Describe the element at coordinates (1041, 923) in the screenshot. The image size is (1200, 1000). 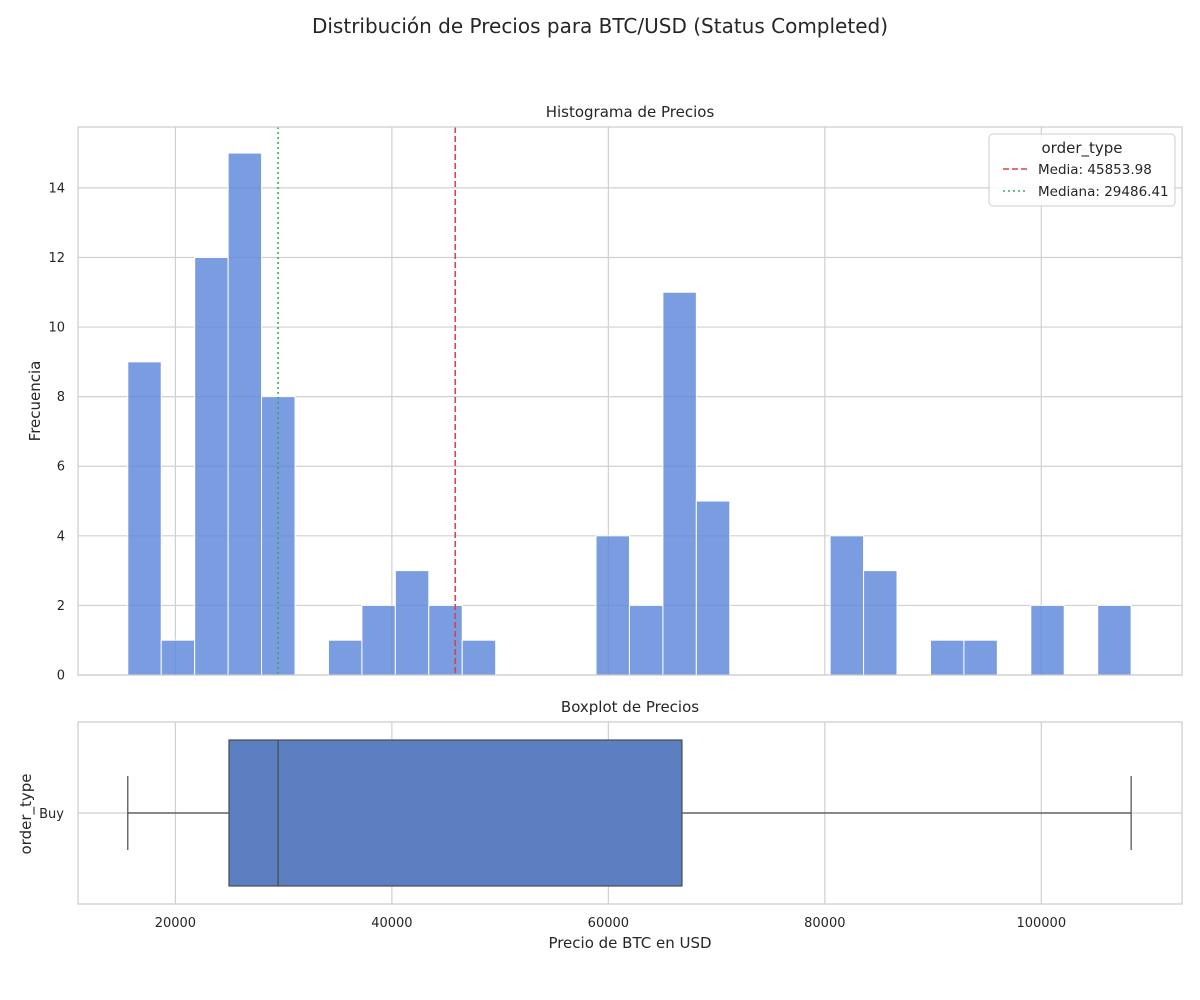
I see `boxplot-x-tick-label: 100000` at that location.